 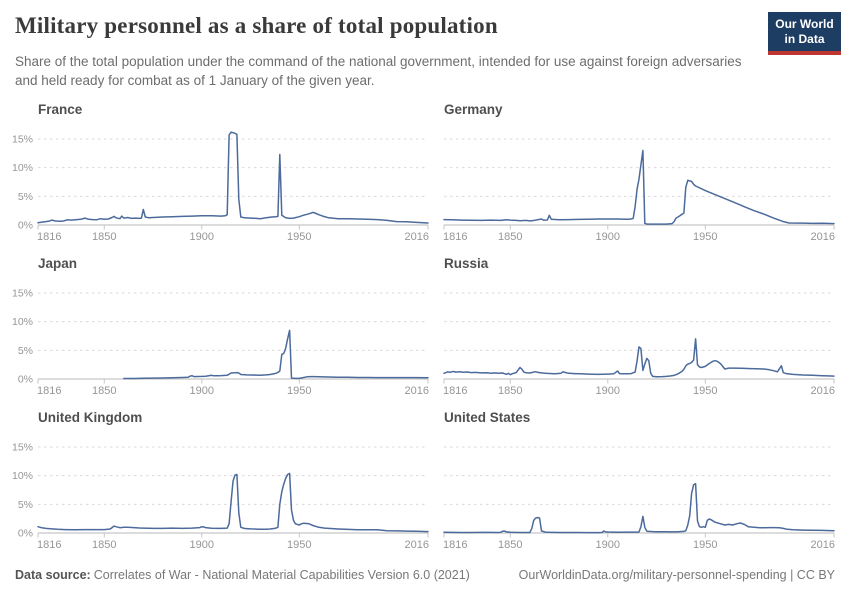 I want to click on panel-title-germany: Germany, so click(x=473, y=109).